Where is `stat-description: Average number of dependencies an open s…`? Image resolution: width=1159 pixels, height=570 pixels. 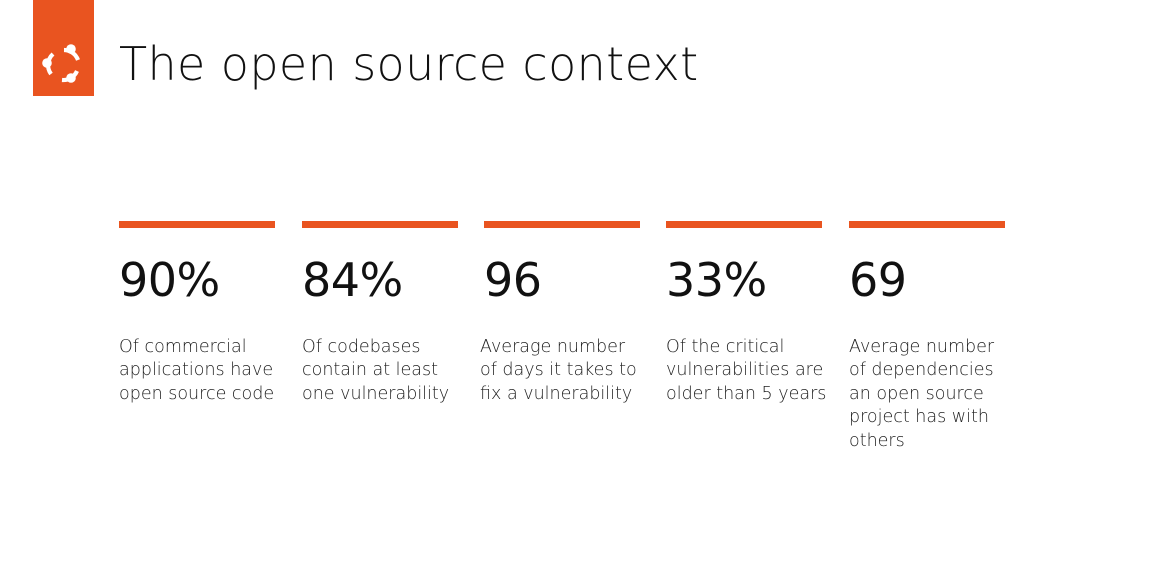
stat-description: Average number of dependencies an open s… is located at coordinates (934, 394).